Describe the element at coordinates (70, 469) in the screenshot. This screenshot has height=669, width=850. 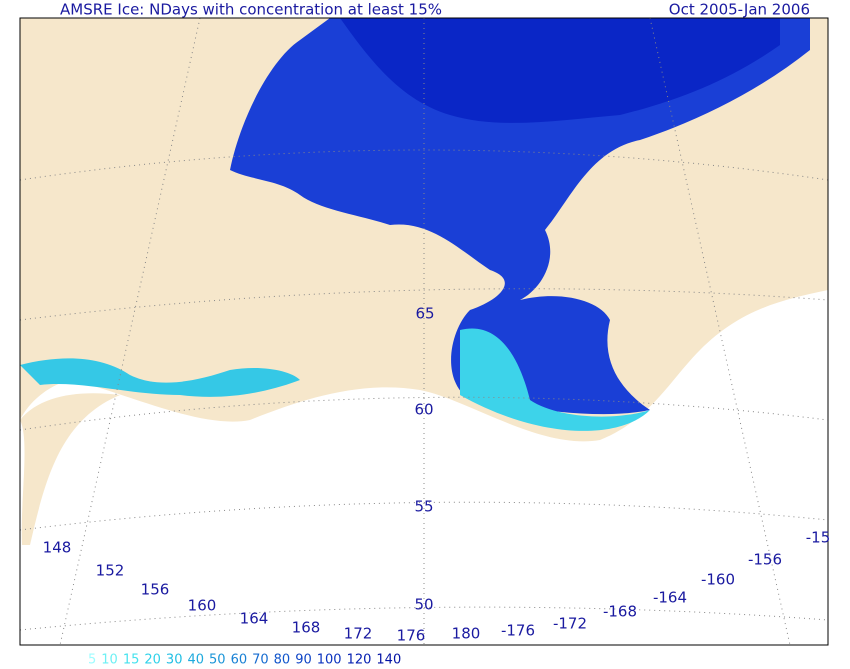
I see `kamchatka` at that location.